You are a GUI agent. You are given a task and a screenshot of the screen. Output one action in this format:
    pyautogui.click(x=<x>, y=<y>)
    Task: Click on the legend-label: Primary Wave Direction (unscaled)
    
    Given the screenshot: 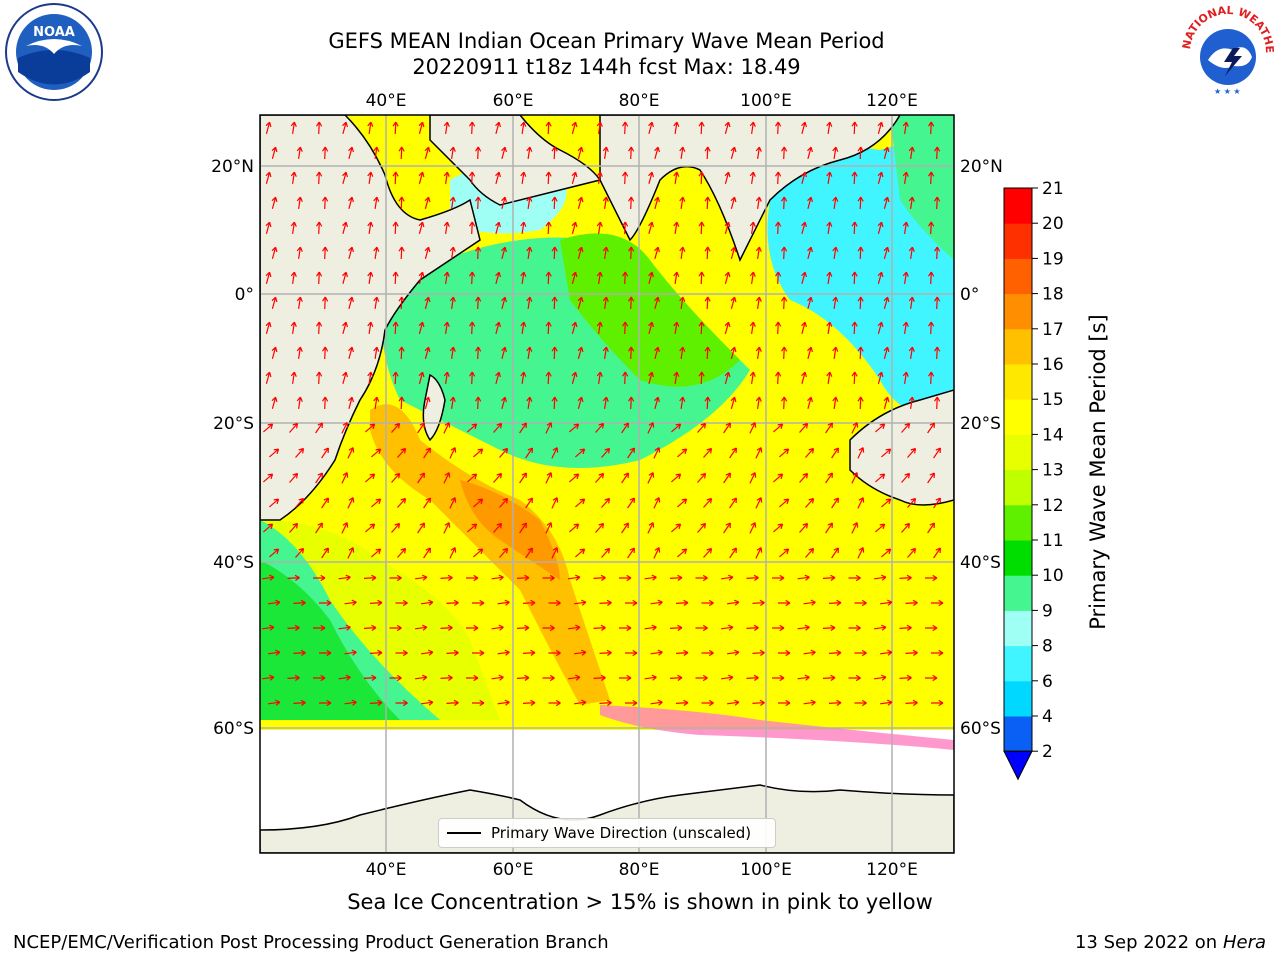 What is the action you would take?
    pyautogui.click(x=621, y=833)
    